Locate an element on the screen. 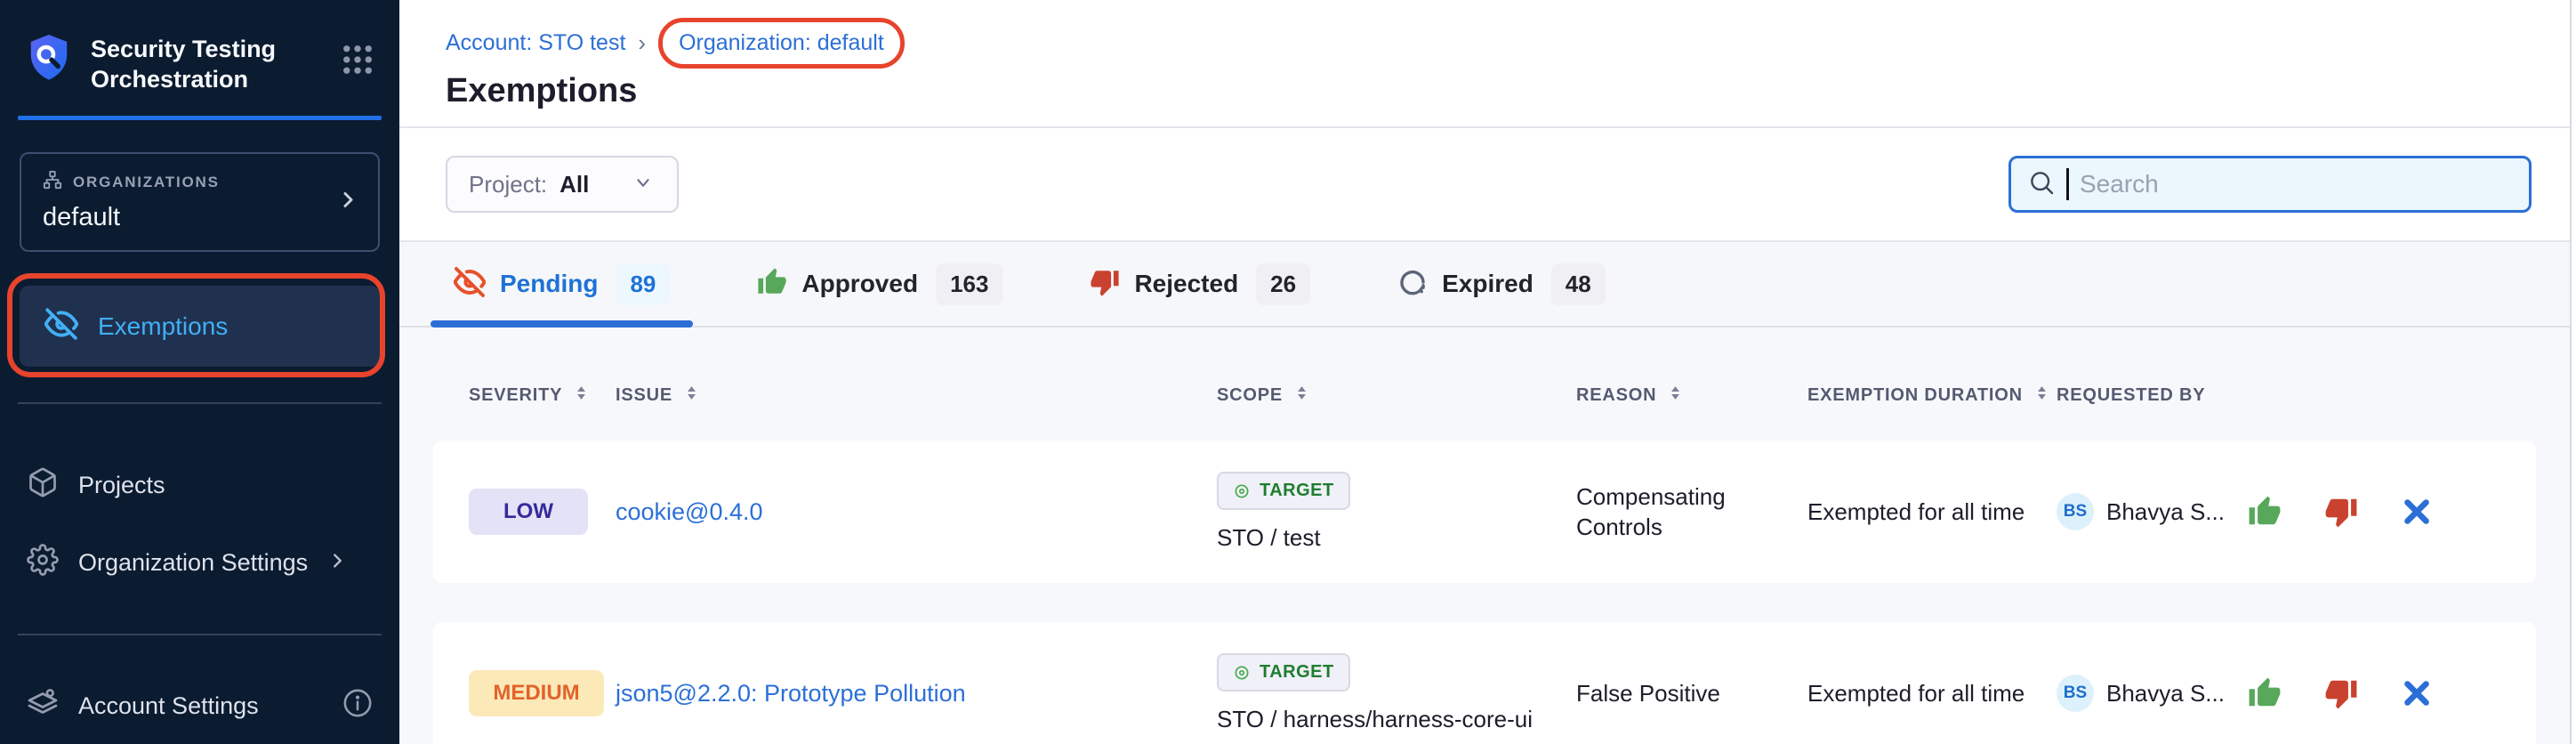  project-filter-dropdown: Project: All is located at coordinates (562, 184).